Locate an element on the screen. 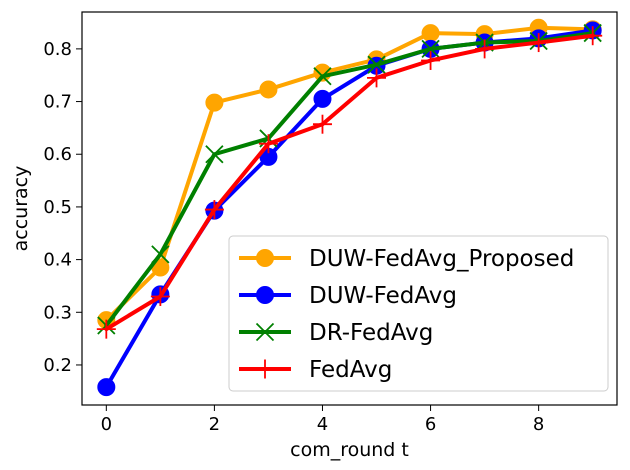 The height and width of the screenshot is (470, 630). y-tick-label: 0.2 is located at coordinates (57, 365).